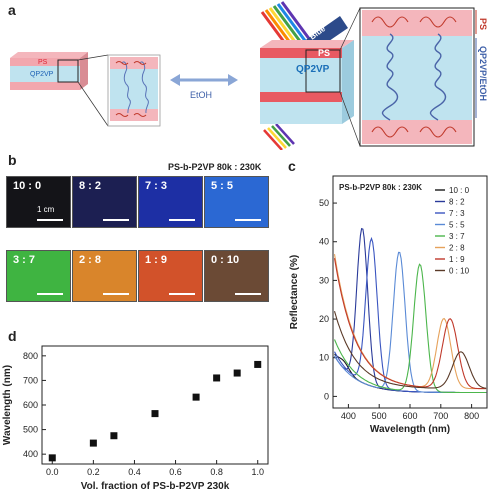 The height and width of the screenshot is (500, 494). Describe the element at coordinates (348, 416) in the screenshot. I see `x-tick-label: 400` at that location.